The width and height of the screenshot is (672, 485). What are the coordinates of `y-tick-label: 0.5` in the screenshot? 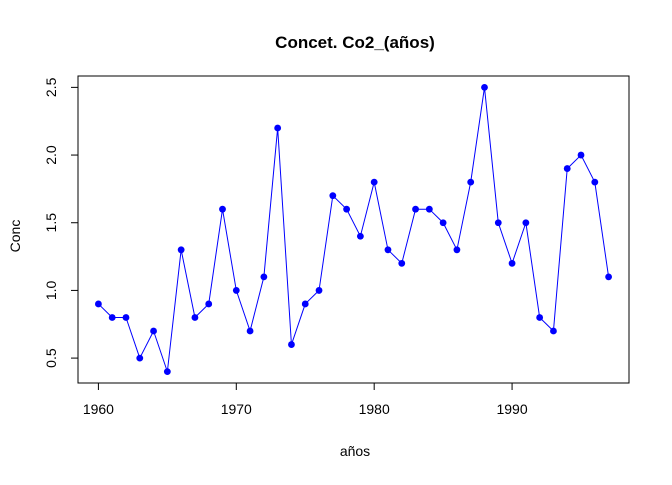 It's located at (51, 358).